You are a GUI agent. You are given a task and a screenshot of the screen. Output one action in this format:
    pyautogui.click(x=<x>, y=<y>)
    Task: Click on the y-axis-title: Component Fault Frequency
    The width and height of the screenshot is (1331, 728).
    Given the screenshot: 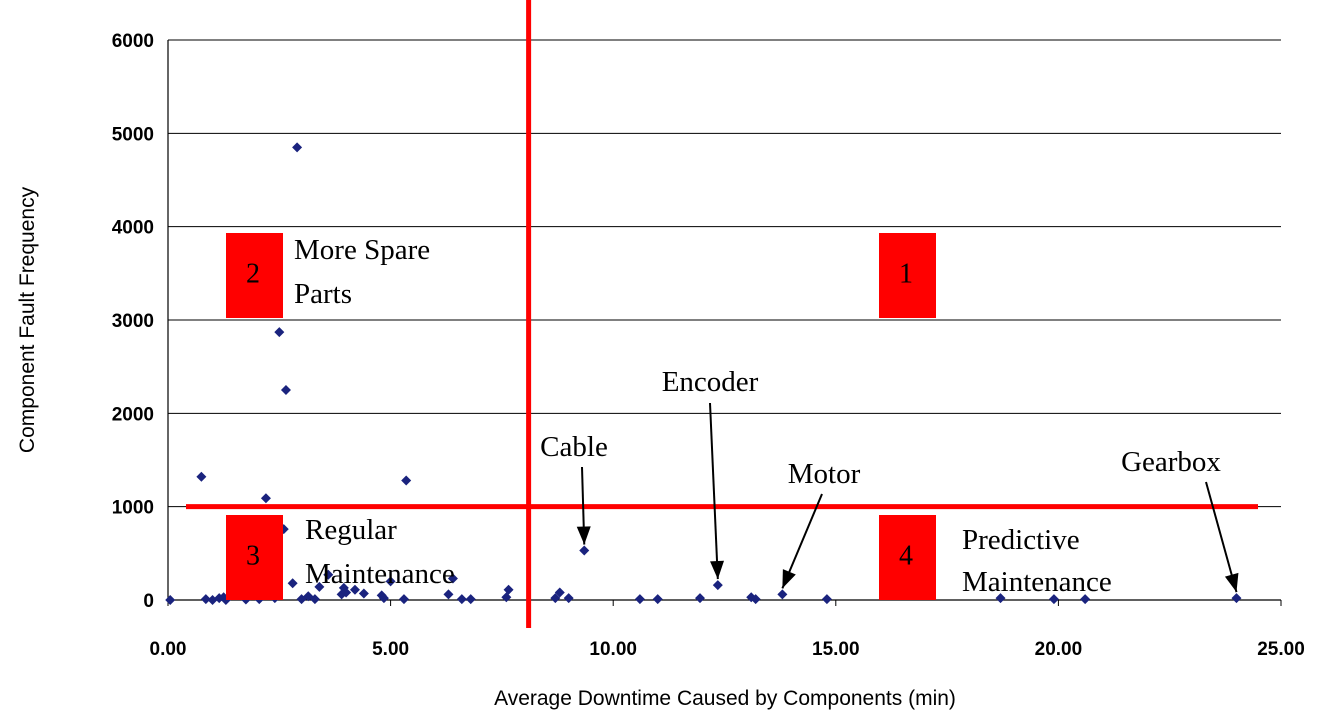 What is the action you would take?
    pyautogui.click(x=27, y=319)
    